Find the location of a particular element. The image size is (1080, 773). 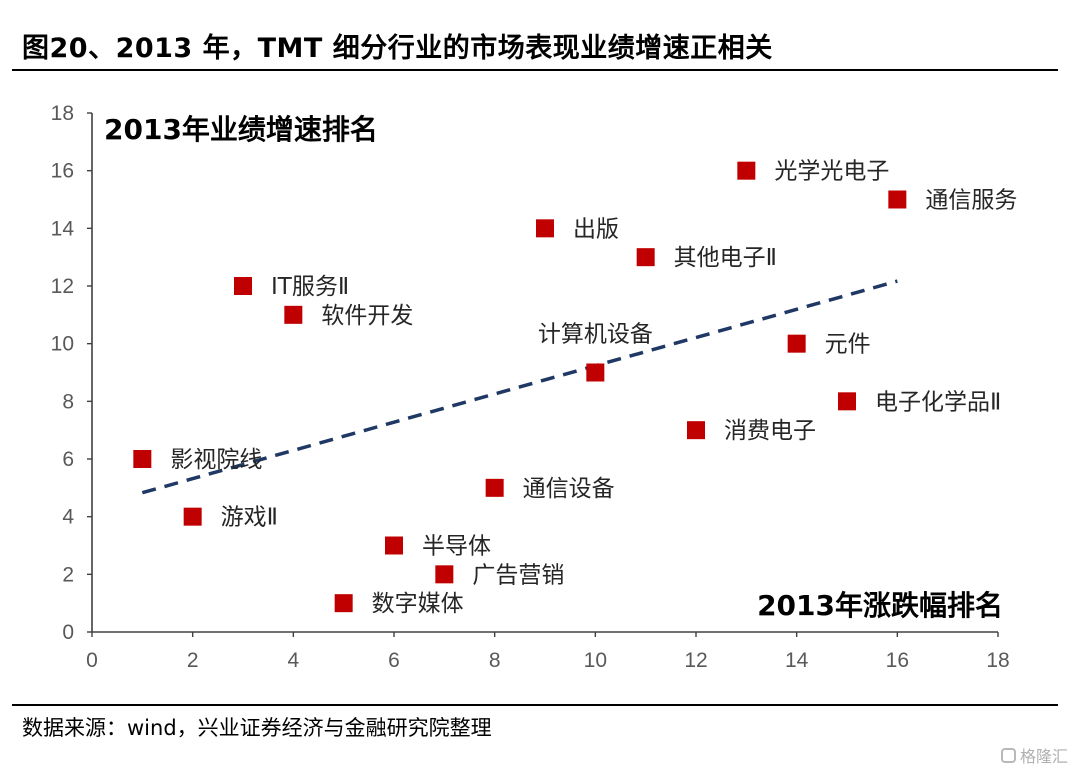

data-point-label: 影视院线 is located at coordinates (216, 460).